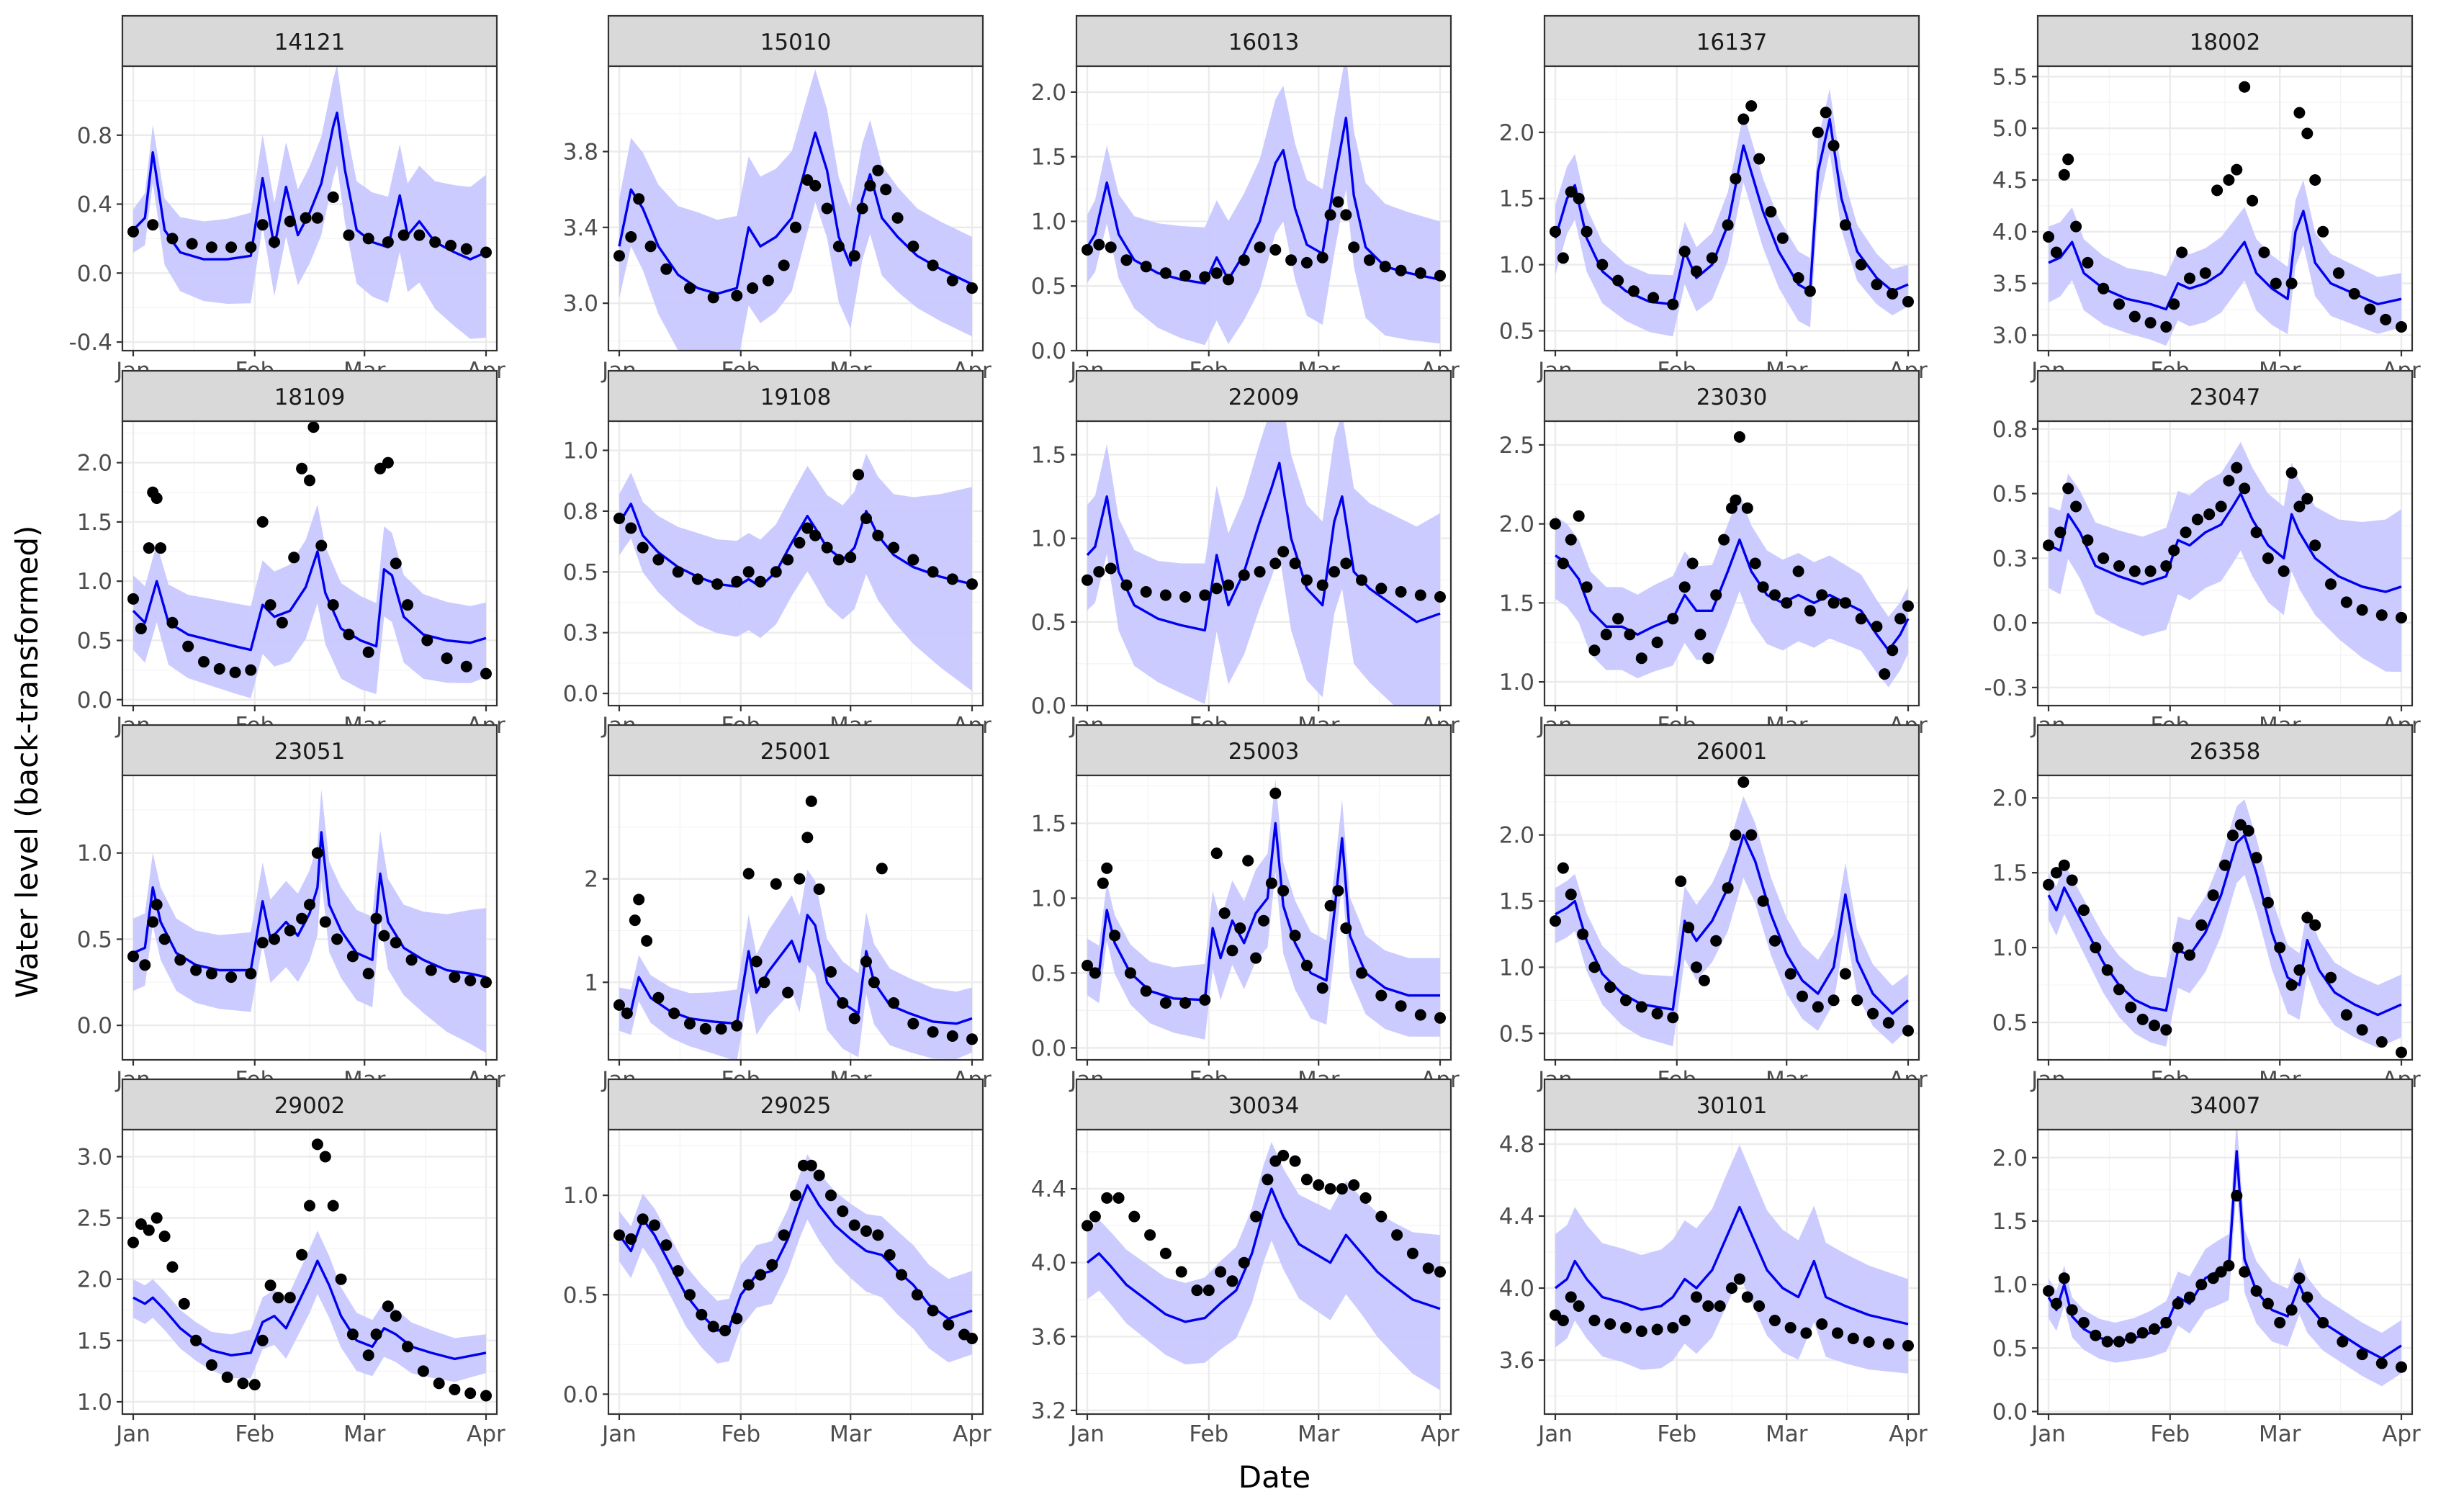 The height and width of the screenshot is (1512, 2446). Describe the element at coordinates (580, 634) in the screenshot. I see `y-tick-label: 0.3` at that location.